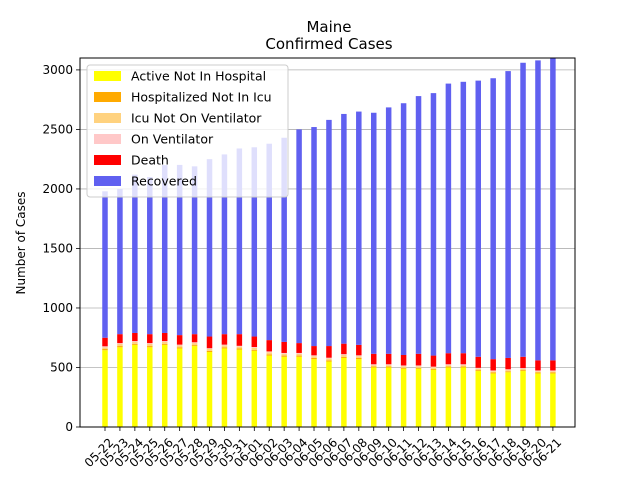 The height and width of the screenshot is (480, 640). Describe the element at coordinates (57, 248) in the screenshot. I see `y-tick-label: 1500` at that location.